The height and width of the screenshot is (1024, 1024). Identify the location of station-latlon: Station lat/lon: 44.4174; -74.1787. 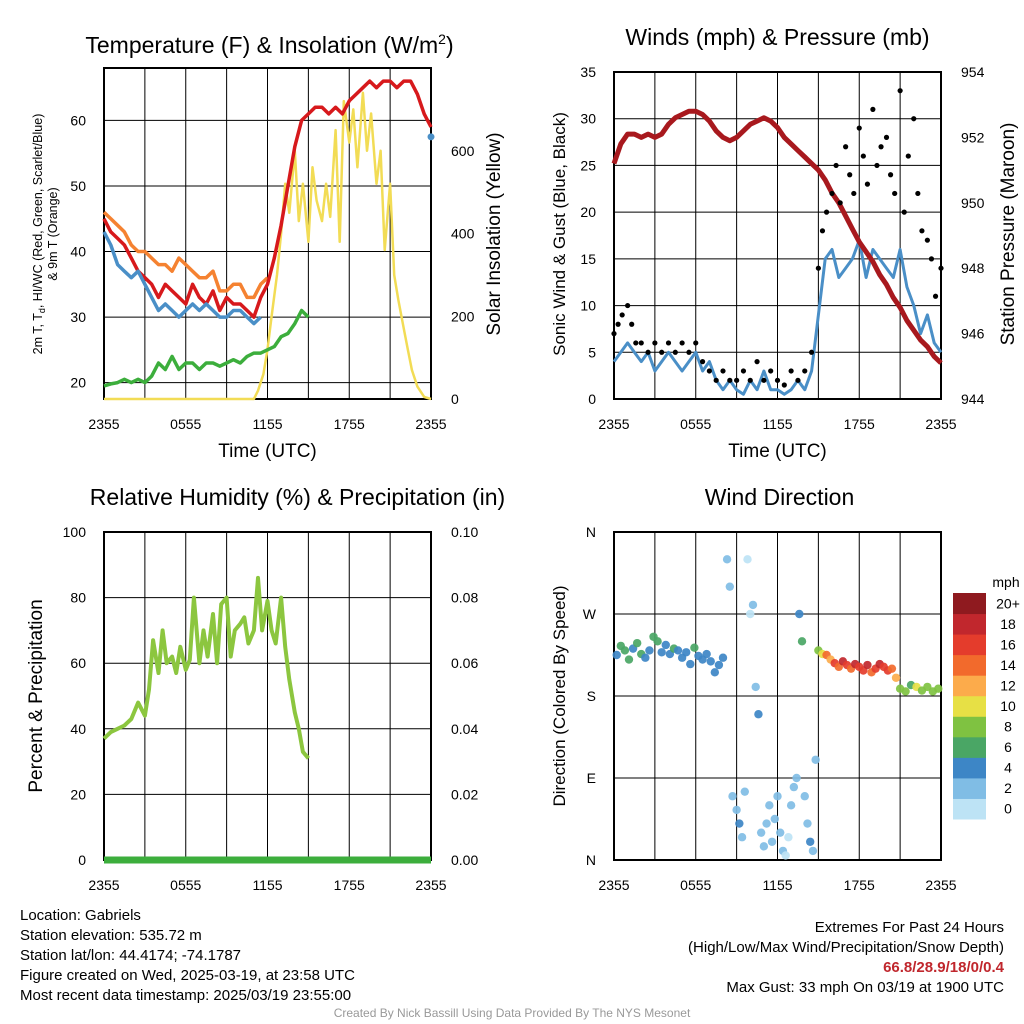
(131, 955).